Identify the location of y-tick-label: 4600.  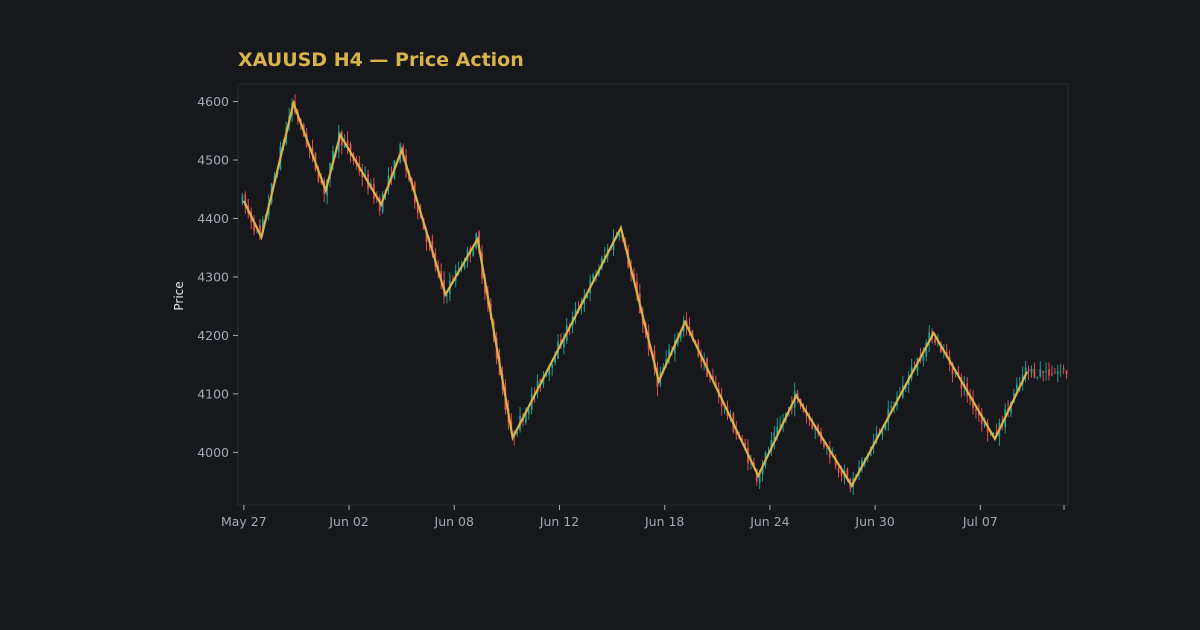
(213, 101).